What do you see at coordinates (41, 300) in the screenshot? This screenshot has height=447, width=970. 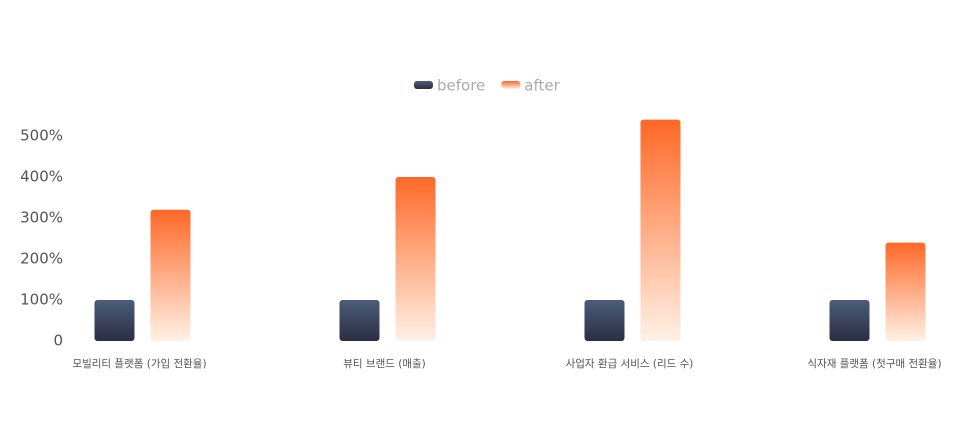 I see `y-tick-label: 100%` at bounding box center [41, 300].